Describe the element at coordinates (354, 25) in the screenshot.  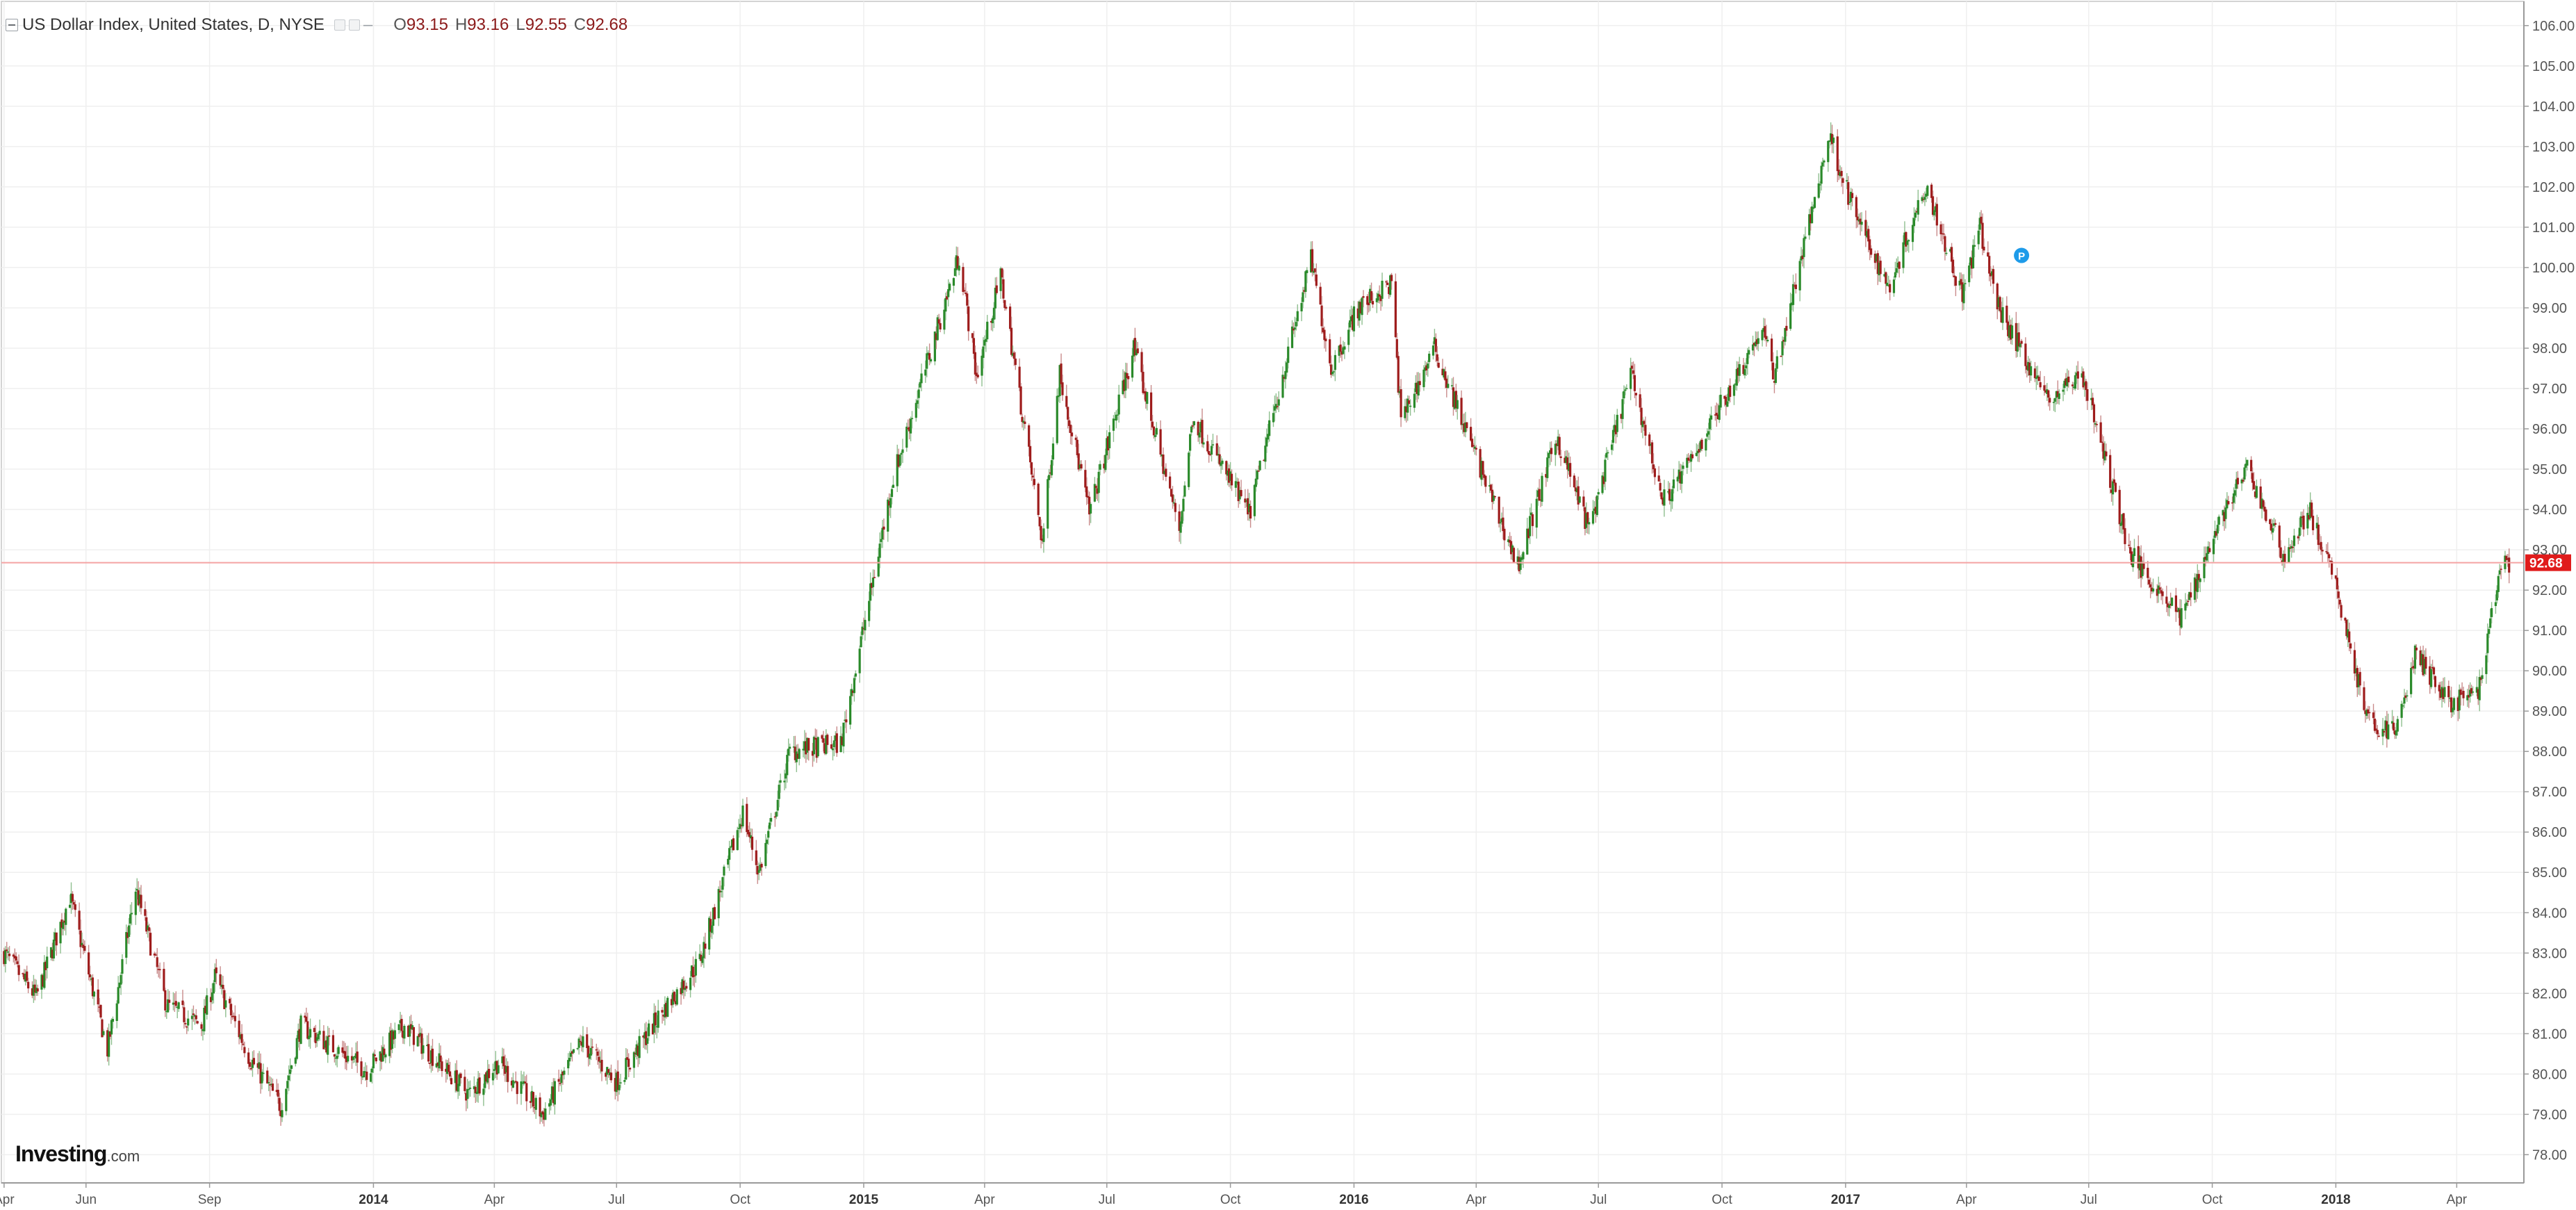
I see `close-icon` at that location.